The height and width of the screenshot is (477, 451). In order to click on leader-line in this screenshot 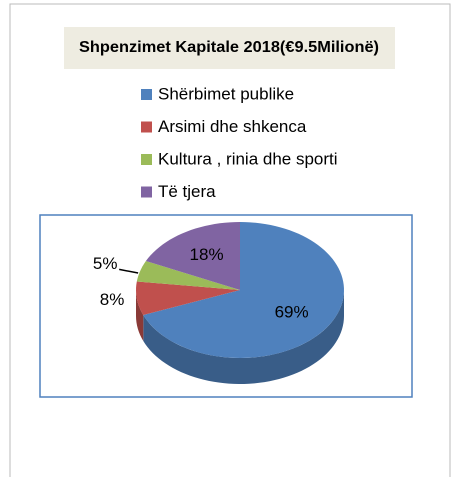, I will do `click(129, 271)`.